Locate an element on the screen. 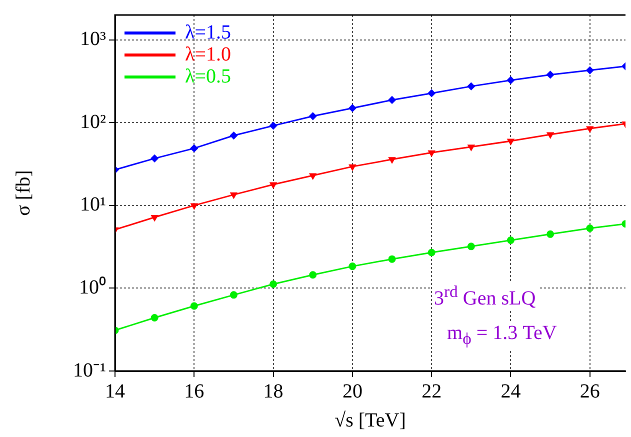 The height and width of the screenshot is (437, 631). x-tick-label: 14 is located at coordinates (115, 391).